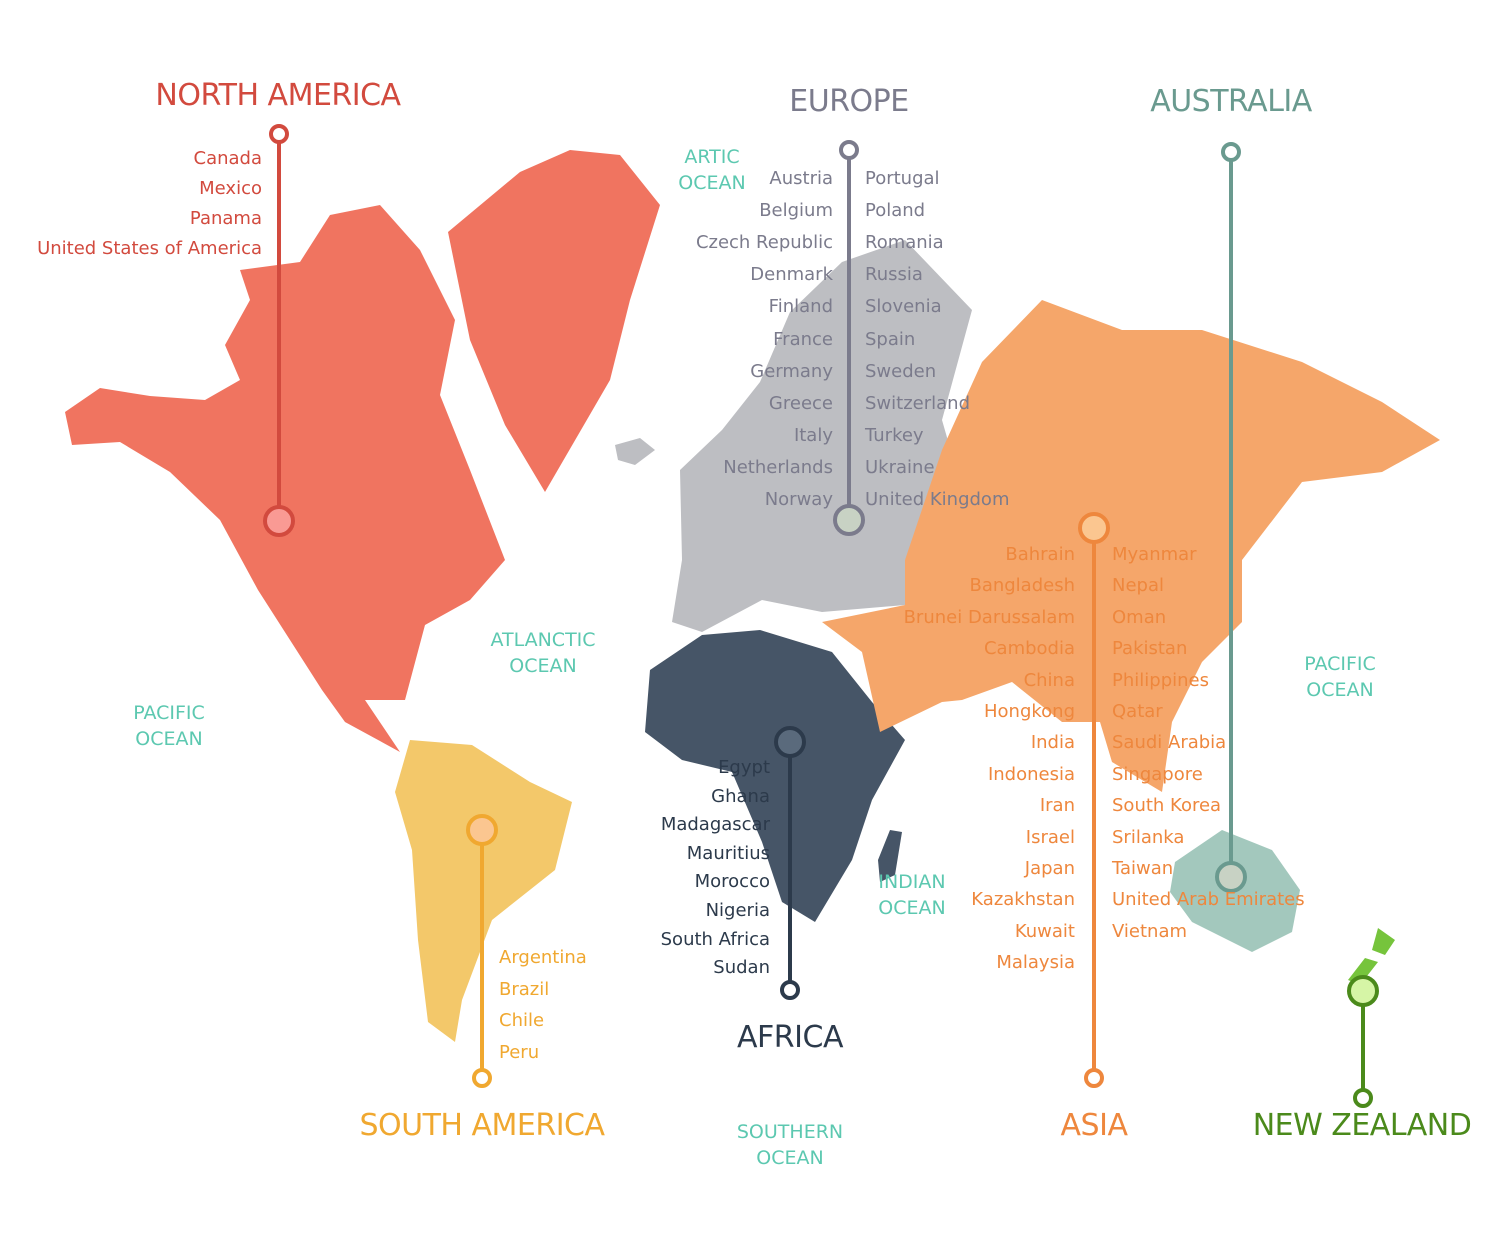 The width and height of the screenshot is (1500, 1242). Describe the element at coordinates (813, 435) in the screenshot. I see `country-label: Italy` at that location.